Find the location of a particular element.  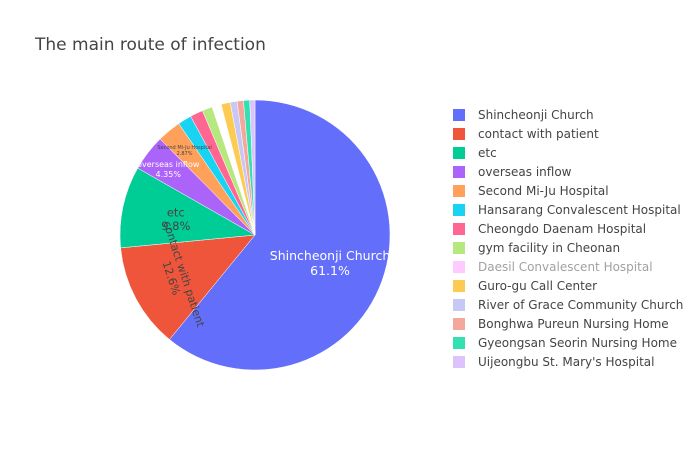

legend-label: Second Mi-Ju Hospital is located at coordinates (543, 191).